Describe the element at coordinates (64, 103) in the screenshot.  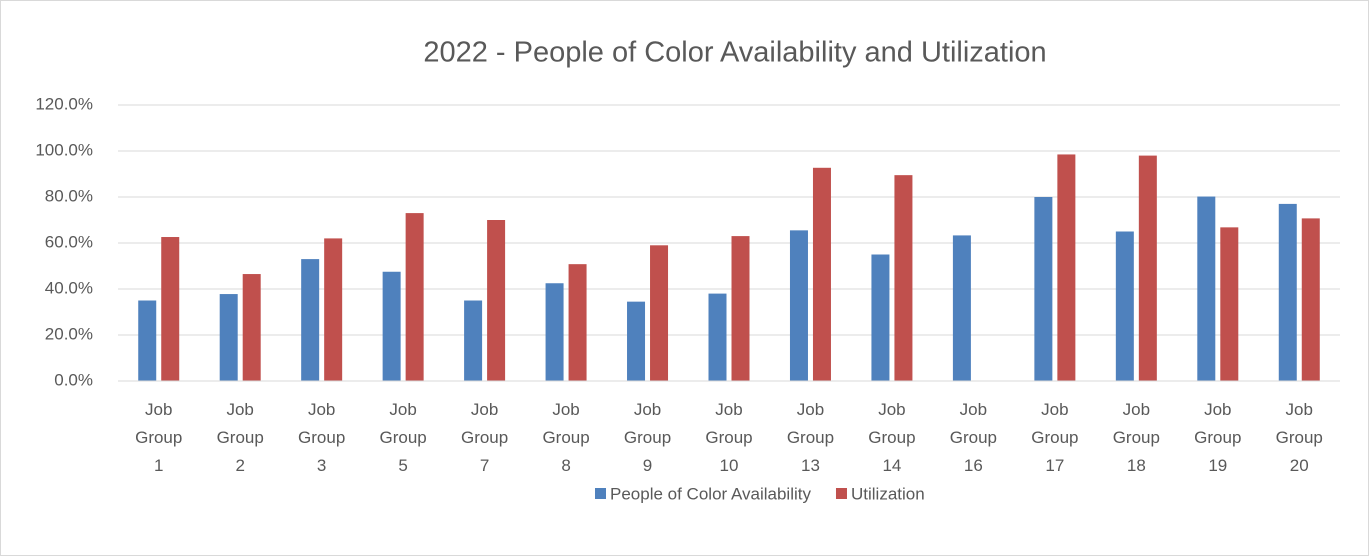
I see `y-tick-label: 120.0%` at that location.